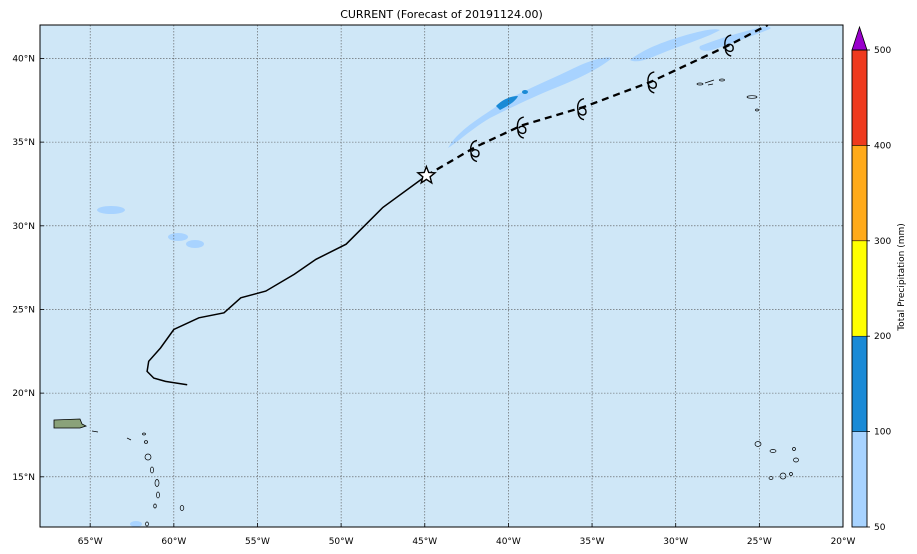 This screenshot has width=917, height=554. I want to click on lon-tick-label: 50°W, so click(341, 542).